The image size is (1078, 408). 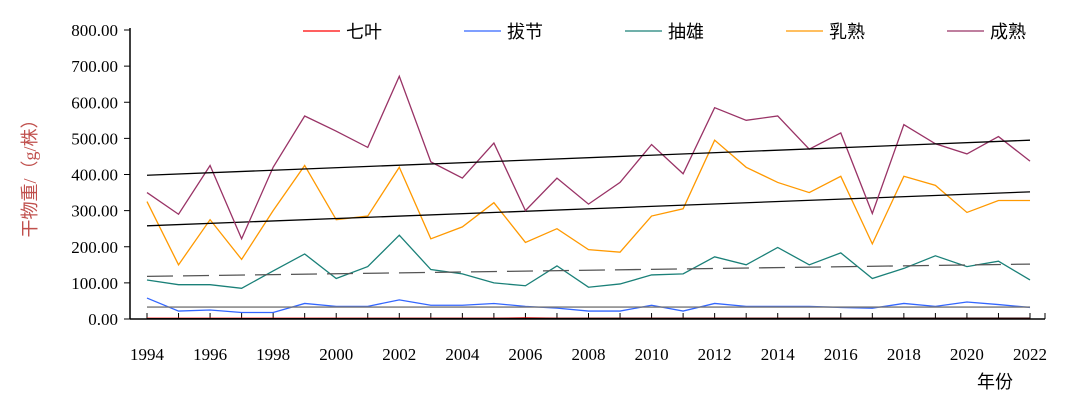 I want to click on legend-label: 拔节, so click(x=525, y=32).